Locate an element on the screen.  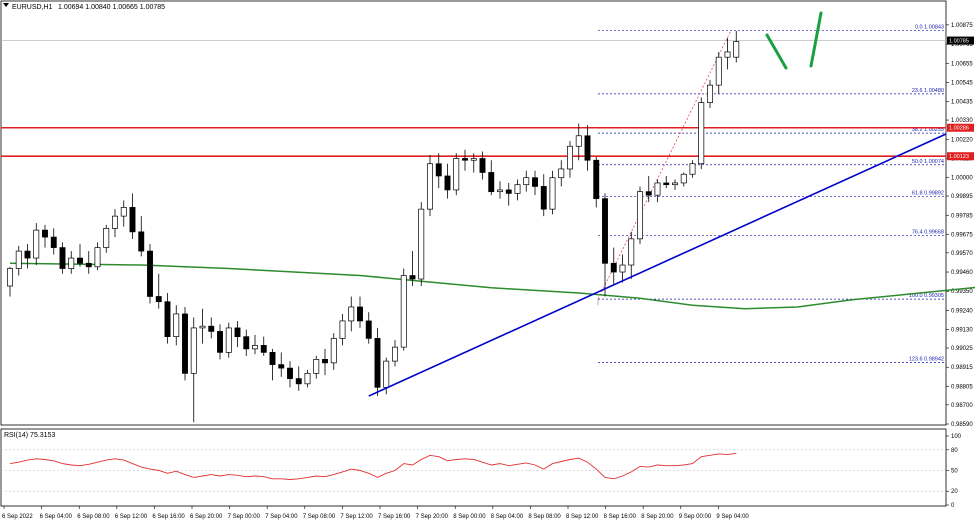
time-tick-label: 7 Sep 08:00 is located at coordinates (319, 517).